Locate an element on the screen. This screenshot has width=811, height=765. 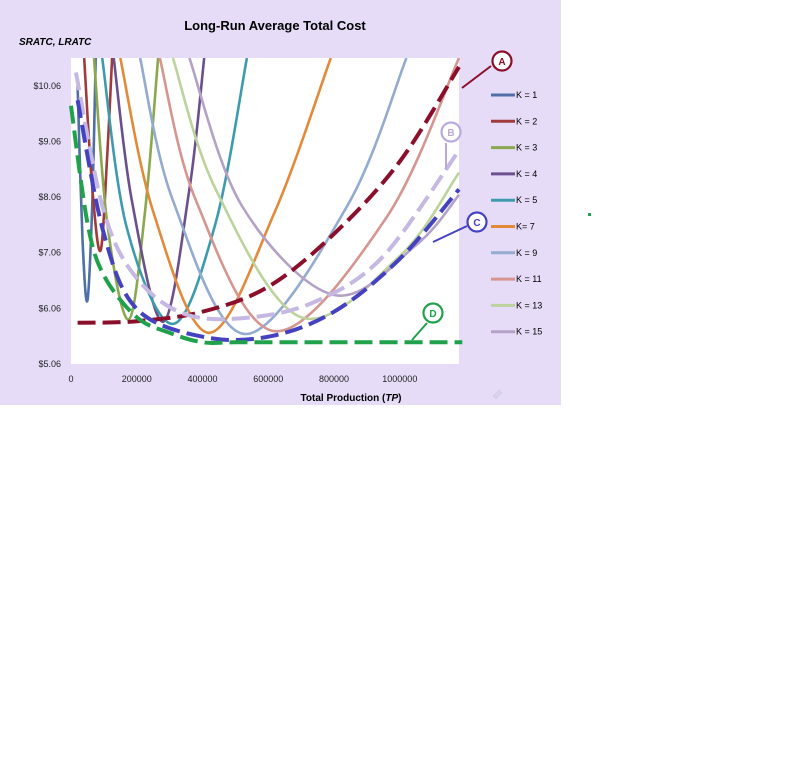
x-axis-label: Total Production (TP) is located at coordinates (351, 398).